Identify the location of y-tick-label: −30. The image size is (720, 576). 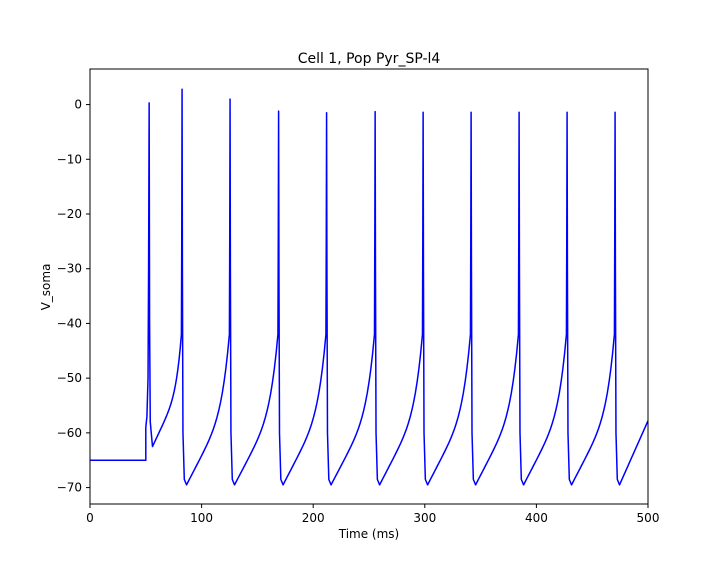
(69, 269).